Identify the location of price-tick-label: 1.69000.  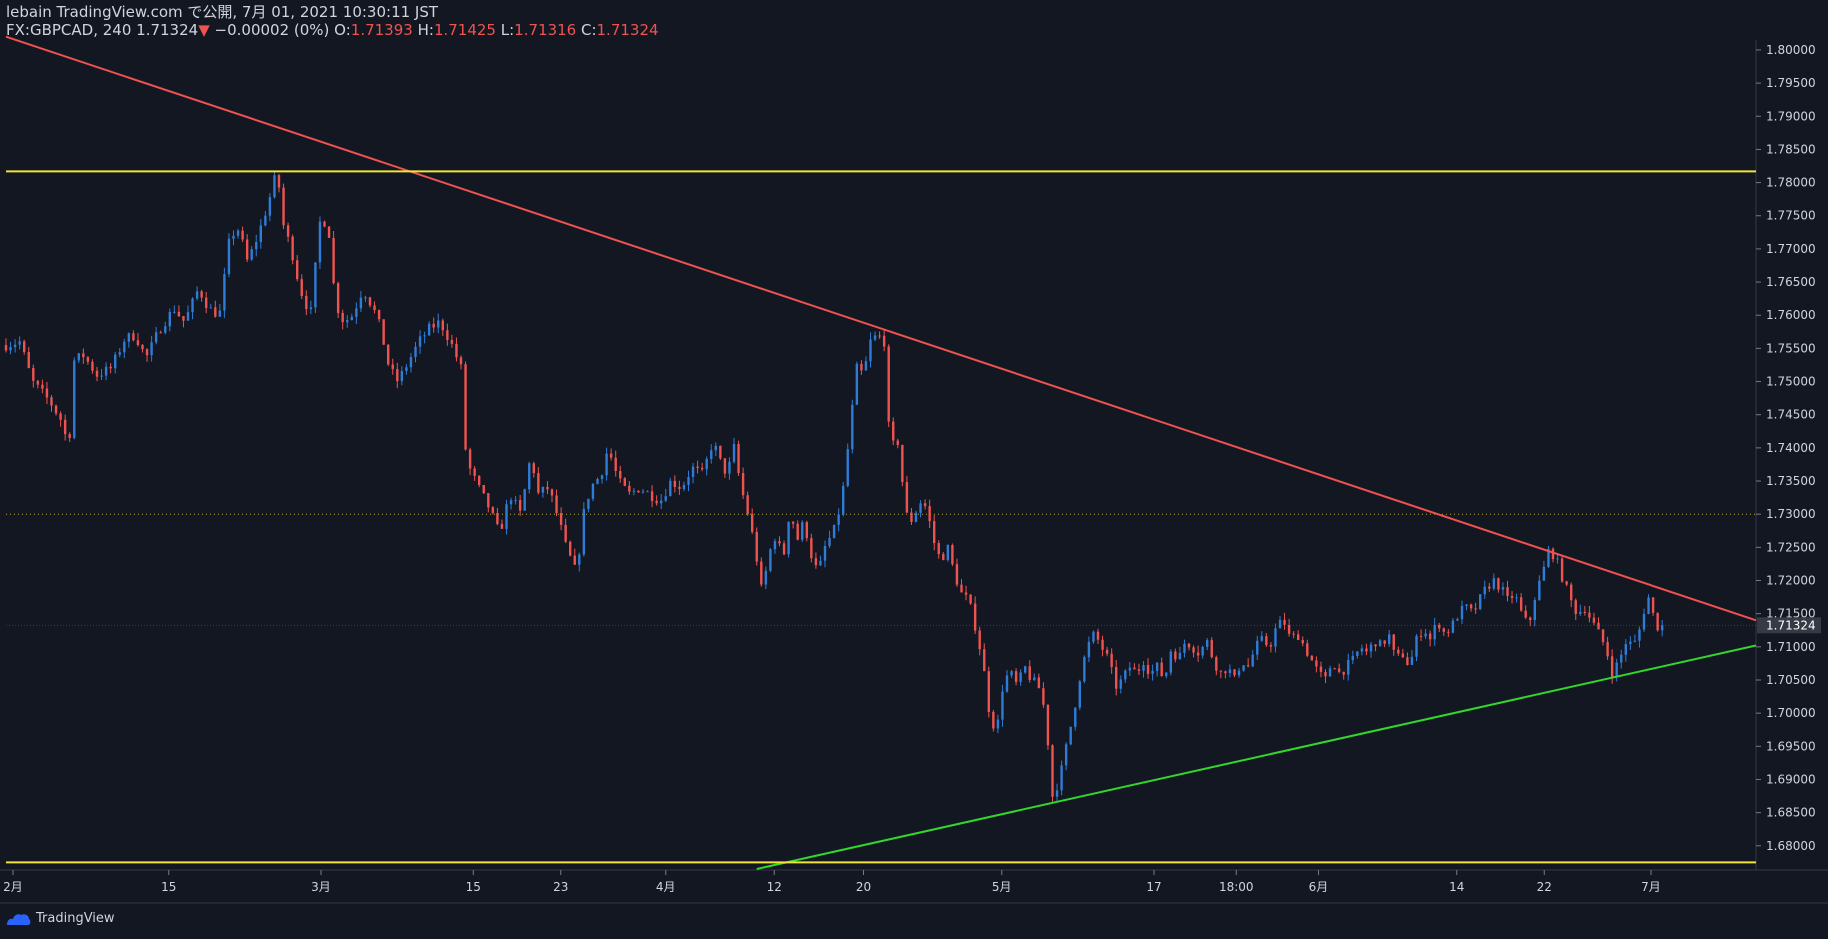
(1791, 779).